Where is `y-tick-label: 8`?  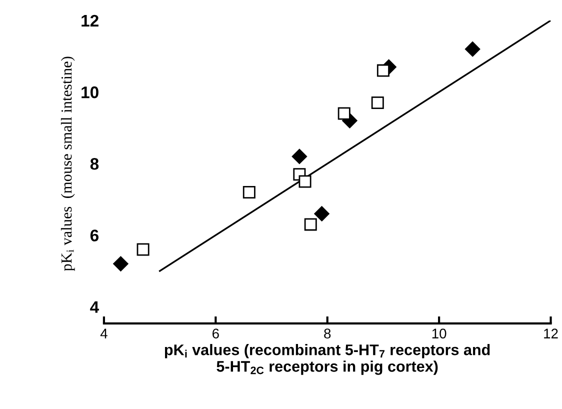 y-tick-label: 8 is located at coordinates (94, 164).